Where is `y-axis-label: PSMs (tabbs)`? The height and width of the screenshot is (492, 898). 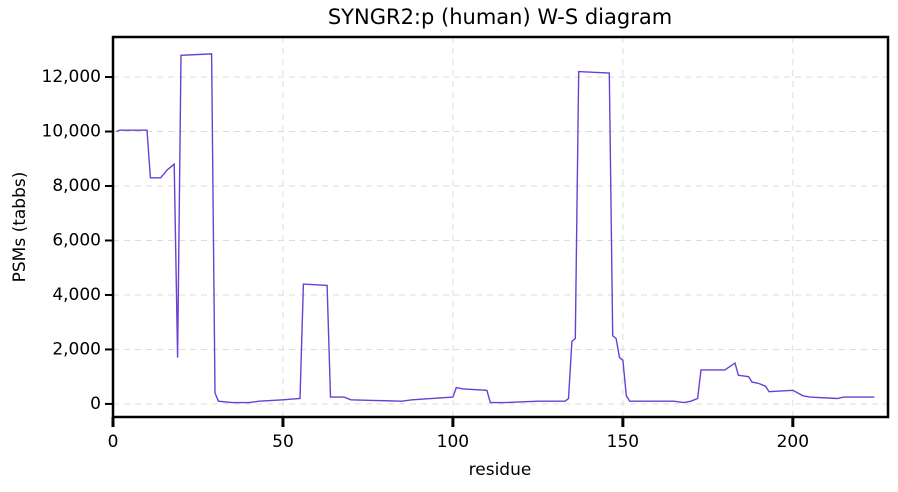 y-axis-label: PSMs (tabbs) is located at coordinates (20, 227).